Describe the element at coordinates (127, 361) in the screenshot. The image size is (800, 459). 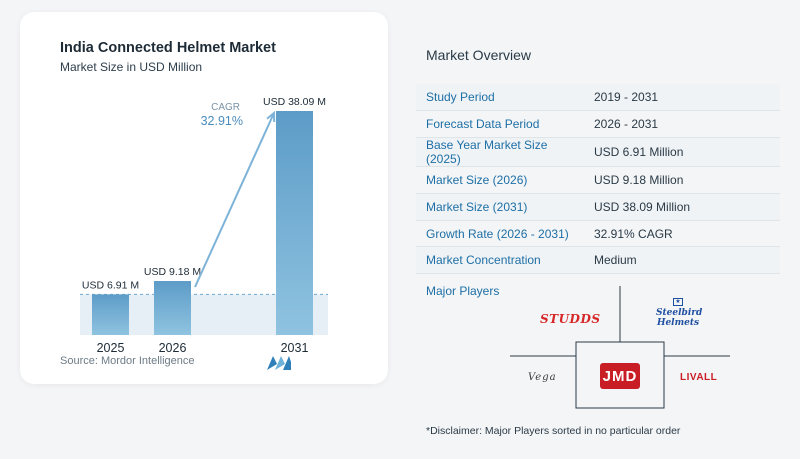
I see `source-label: Source: Mordor Intelligence` at that location.